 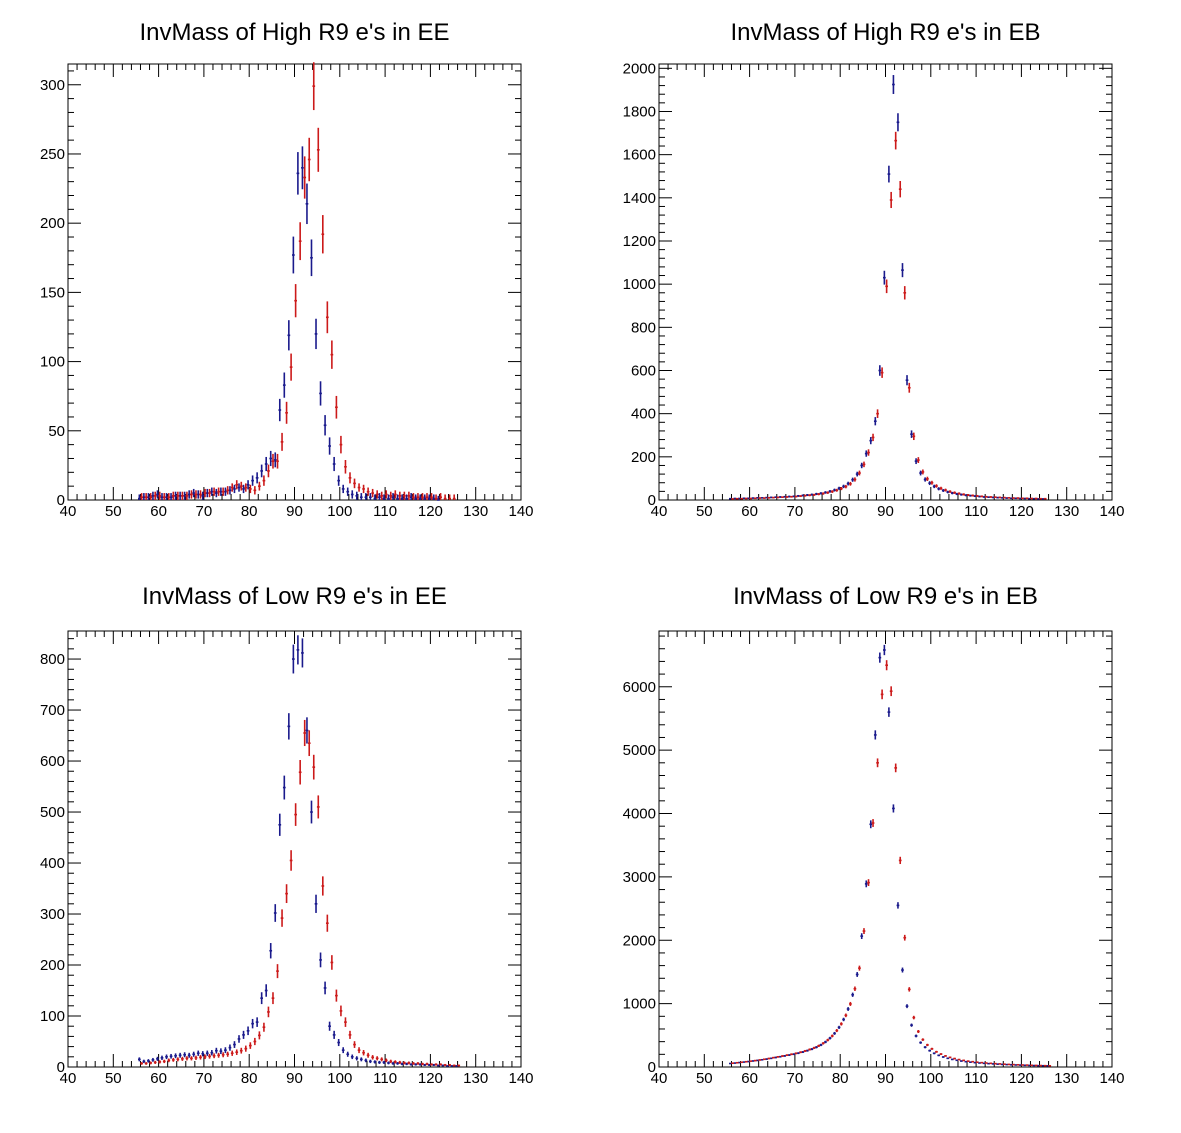 I want to click on y-tick-label: 100, so click(x=52, y=1016).